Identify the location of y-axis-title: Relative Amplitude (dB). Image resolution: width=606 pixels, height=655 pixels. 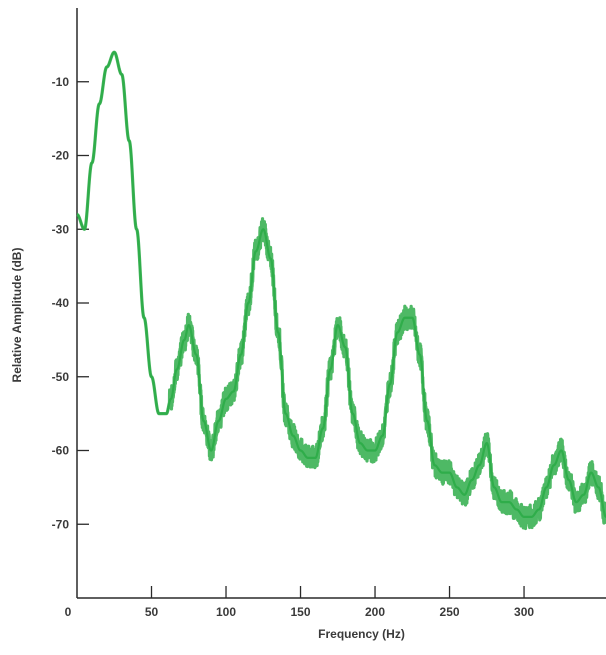
(17, 315).